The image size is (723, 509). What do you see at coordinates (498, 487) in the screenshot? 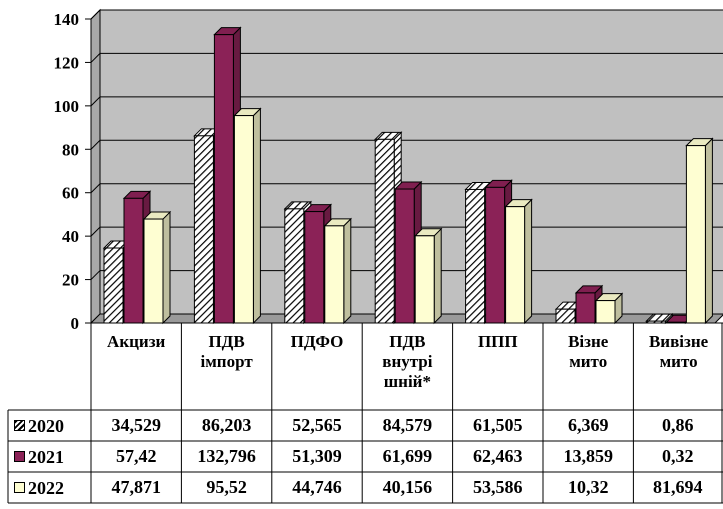
I see `table-cell: 53,586` at bounding box center [498, 487].